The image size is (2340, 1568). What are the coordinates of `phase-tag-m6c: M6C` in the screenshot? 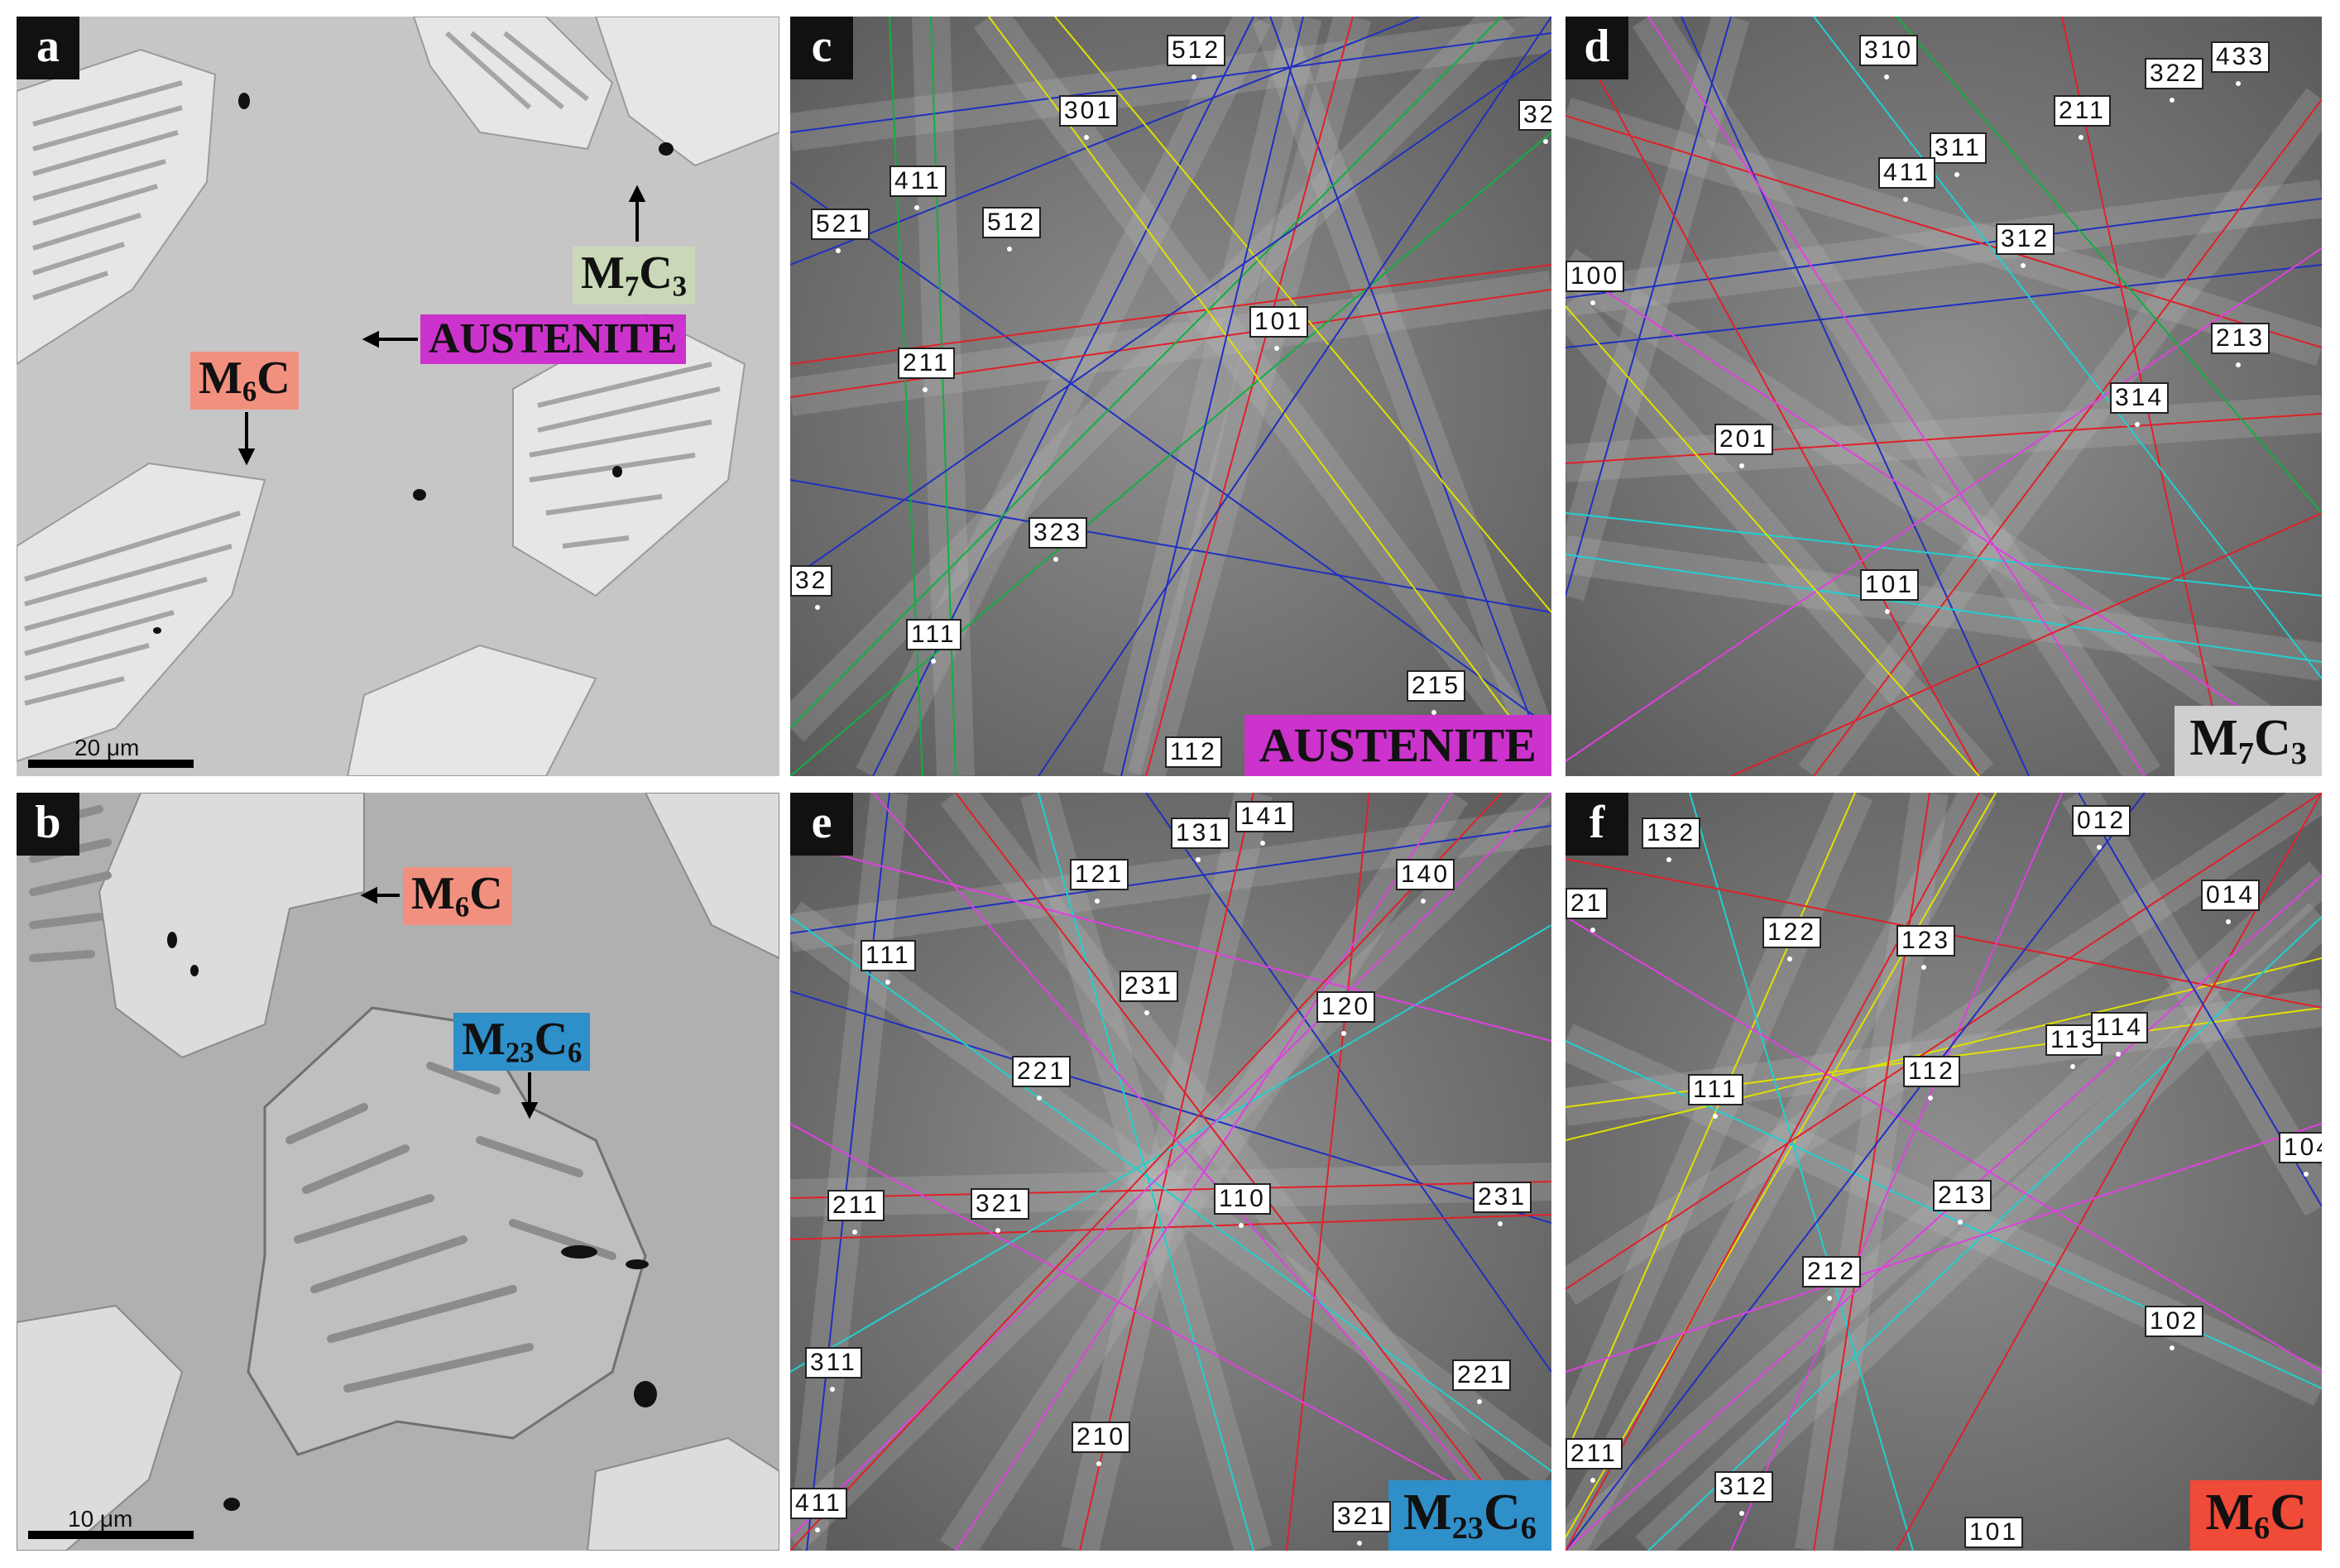 It's located at (2256, 1515).